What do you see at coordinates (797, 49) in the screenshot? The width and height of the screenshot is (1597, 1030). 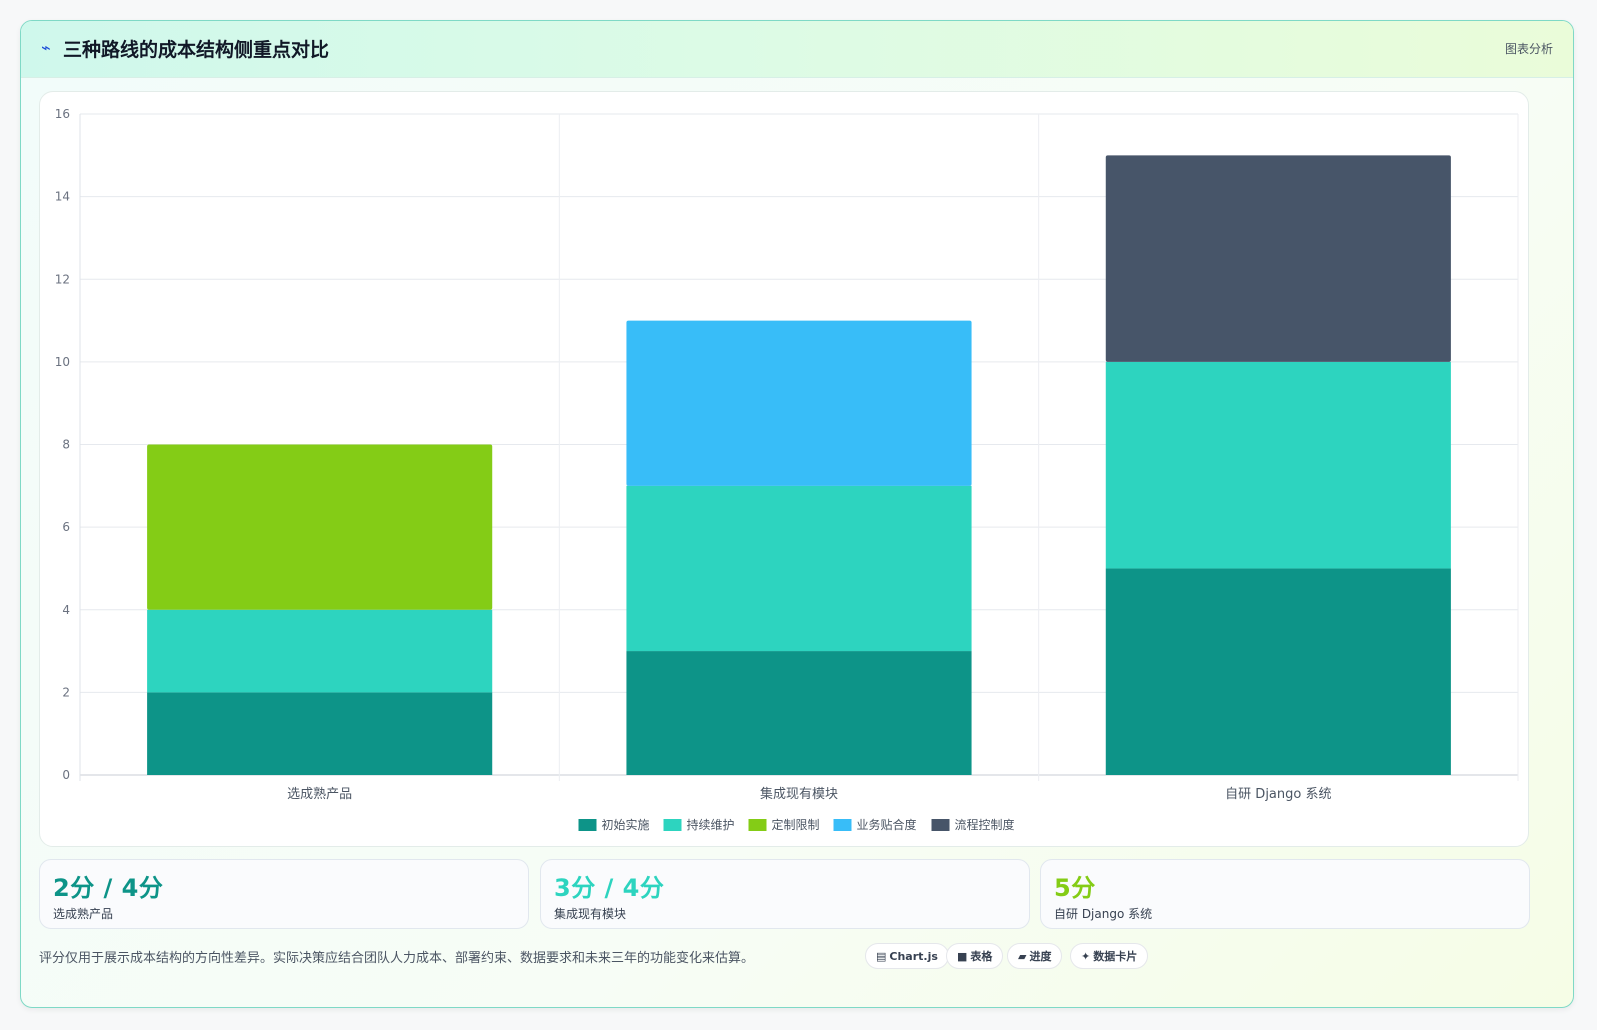 I see `card-header: ⌁ 三种路线的成本结构侧重点对比 图表分析` at bounding box center [797, 49].